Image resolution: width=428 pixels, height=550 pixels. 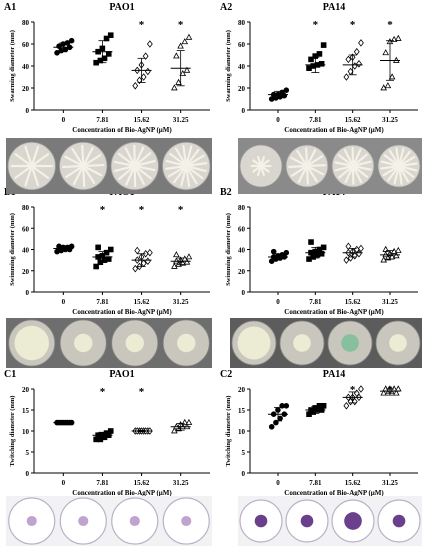 What do you see at coordinates (109, 166) in the screenshot?
I see `A1-photos` at bounding box center [109, 166].